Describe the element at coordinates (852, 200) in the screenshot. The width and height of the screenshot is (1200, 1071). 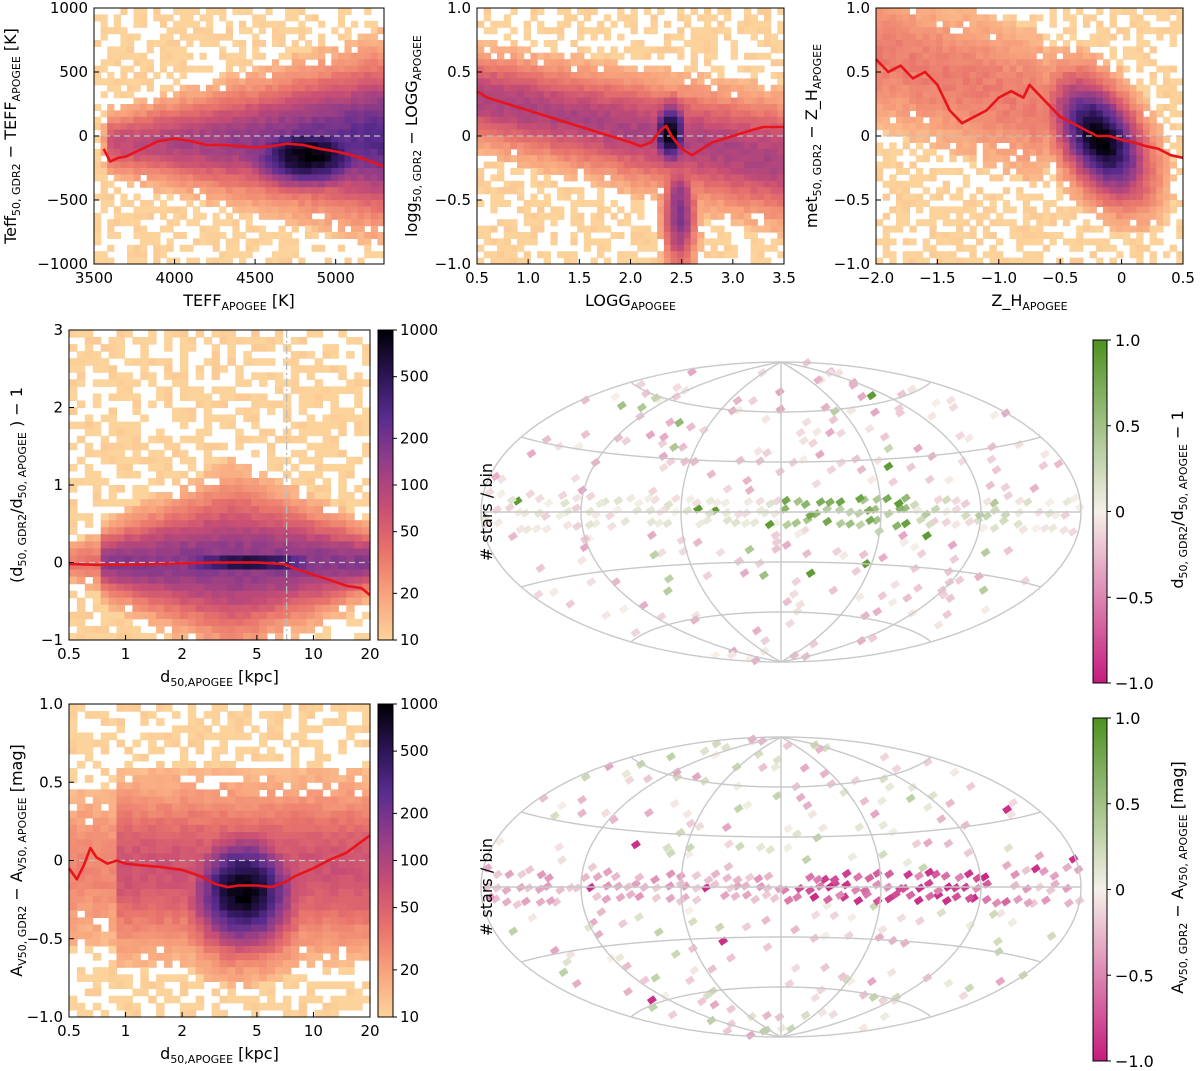
I see `y-tick-label: −0.5` at that location.